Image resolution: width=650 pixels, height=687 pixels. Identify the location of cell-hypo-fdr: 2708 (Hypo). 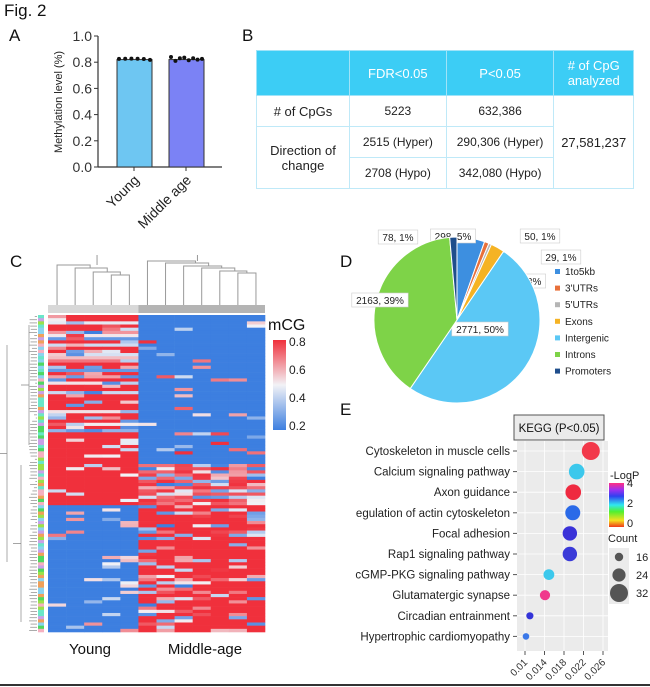
(397, 173).